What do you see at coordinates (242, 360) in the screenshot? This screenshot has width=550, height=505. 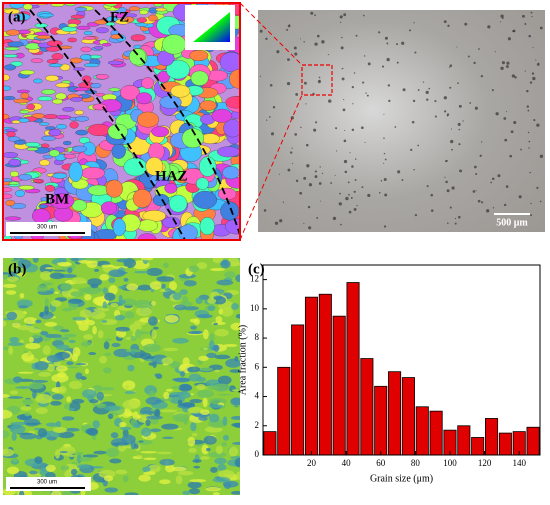 I see `y-axis-label: Area fraction (%)` at bounding box center [242, 360].